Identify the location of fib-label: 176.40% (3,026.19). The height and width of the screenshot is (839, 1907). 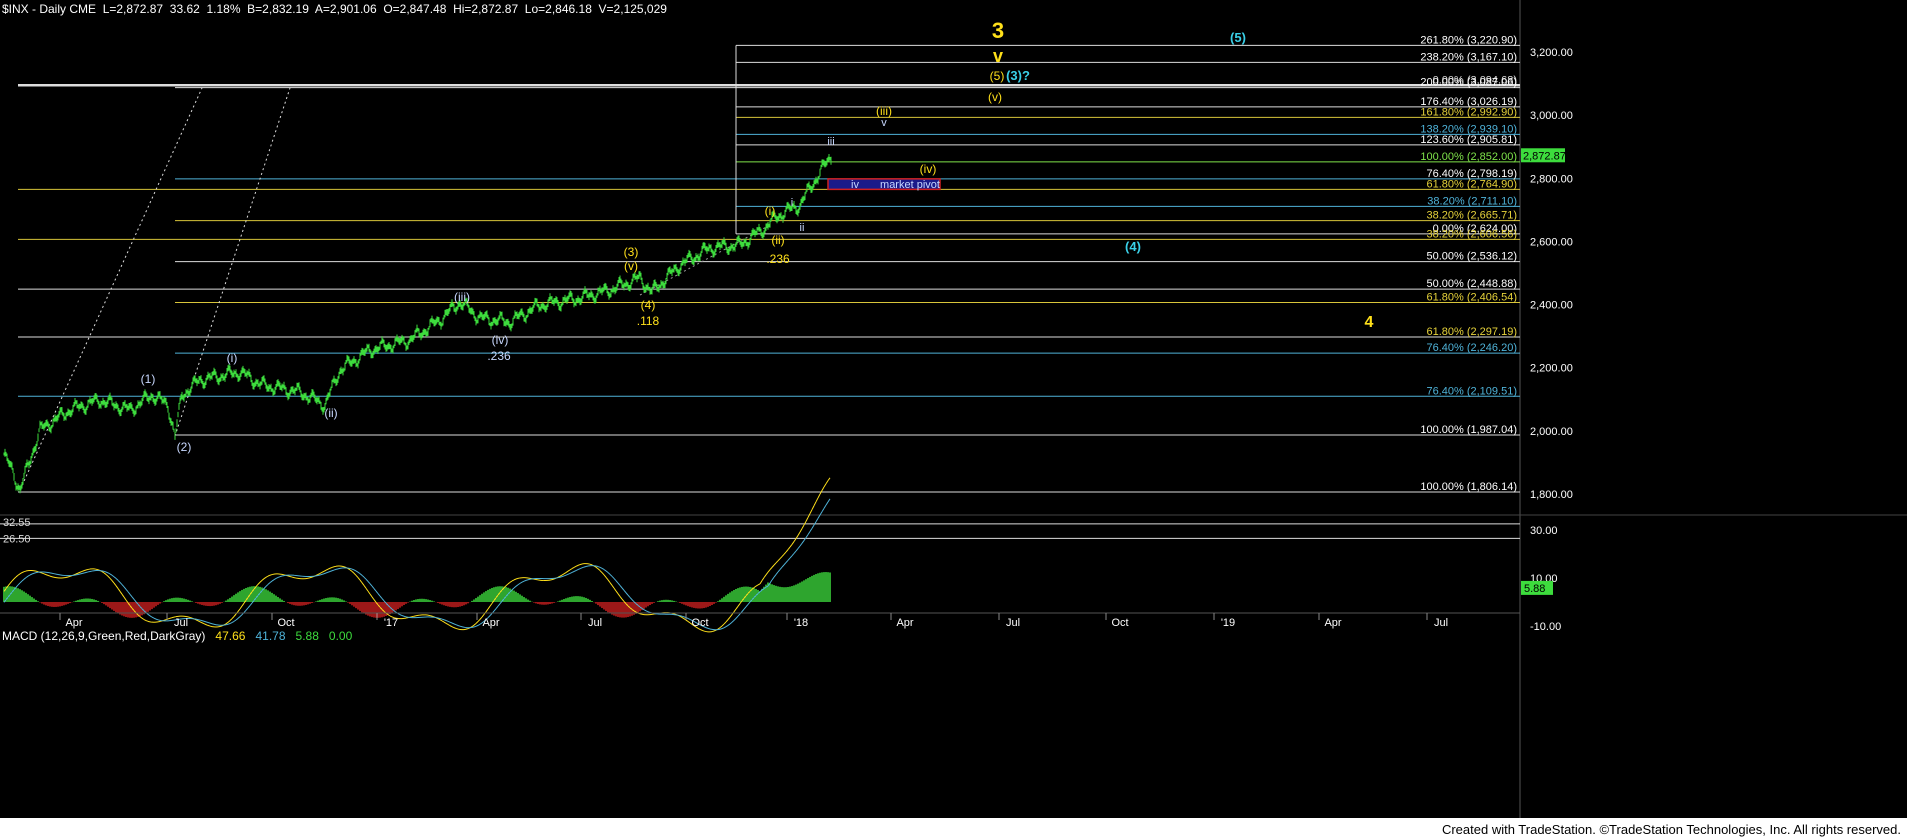
(1468, 102).